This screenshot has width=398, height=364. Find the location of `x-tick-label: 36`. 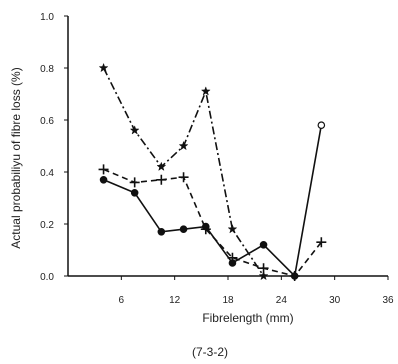

x-tick-label: 36 is located at coordinates (388, 300).